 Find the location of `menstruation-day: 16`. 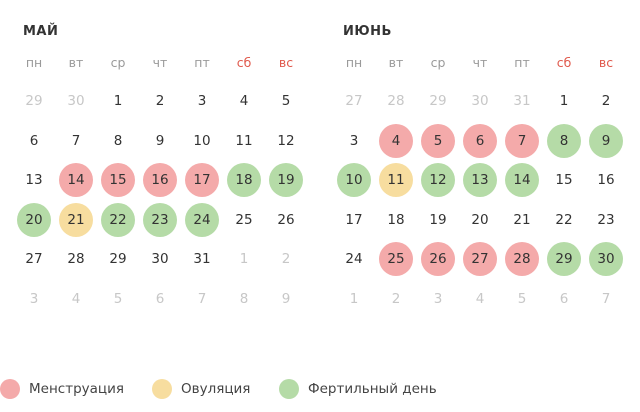

menstruation-day: 16 is located at coordinates (160, 180).